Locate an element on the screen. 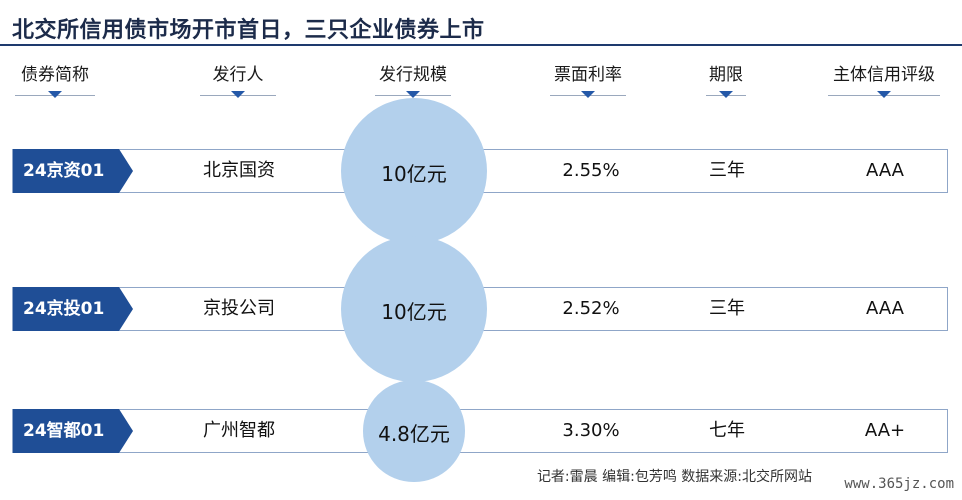  header-size: 发行规模 is located at coordinates (413, 79).